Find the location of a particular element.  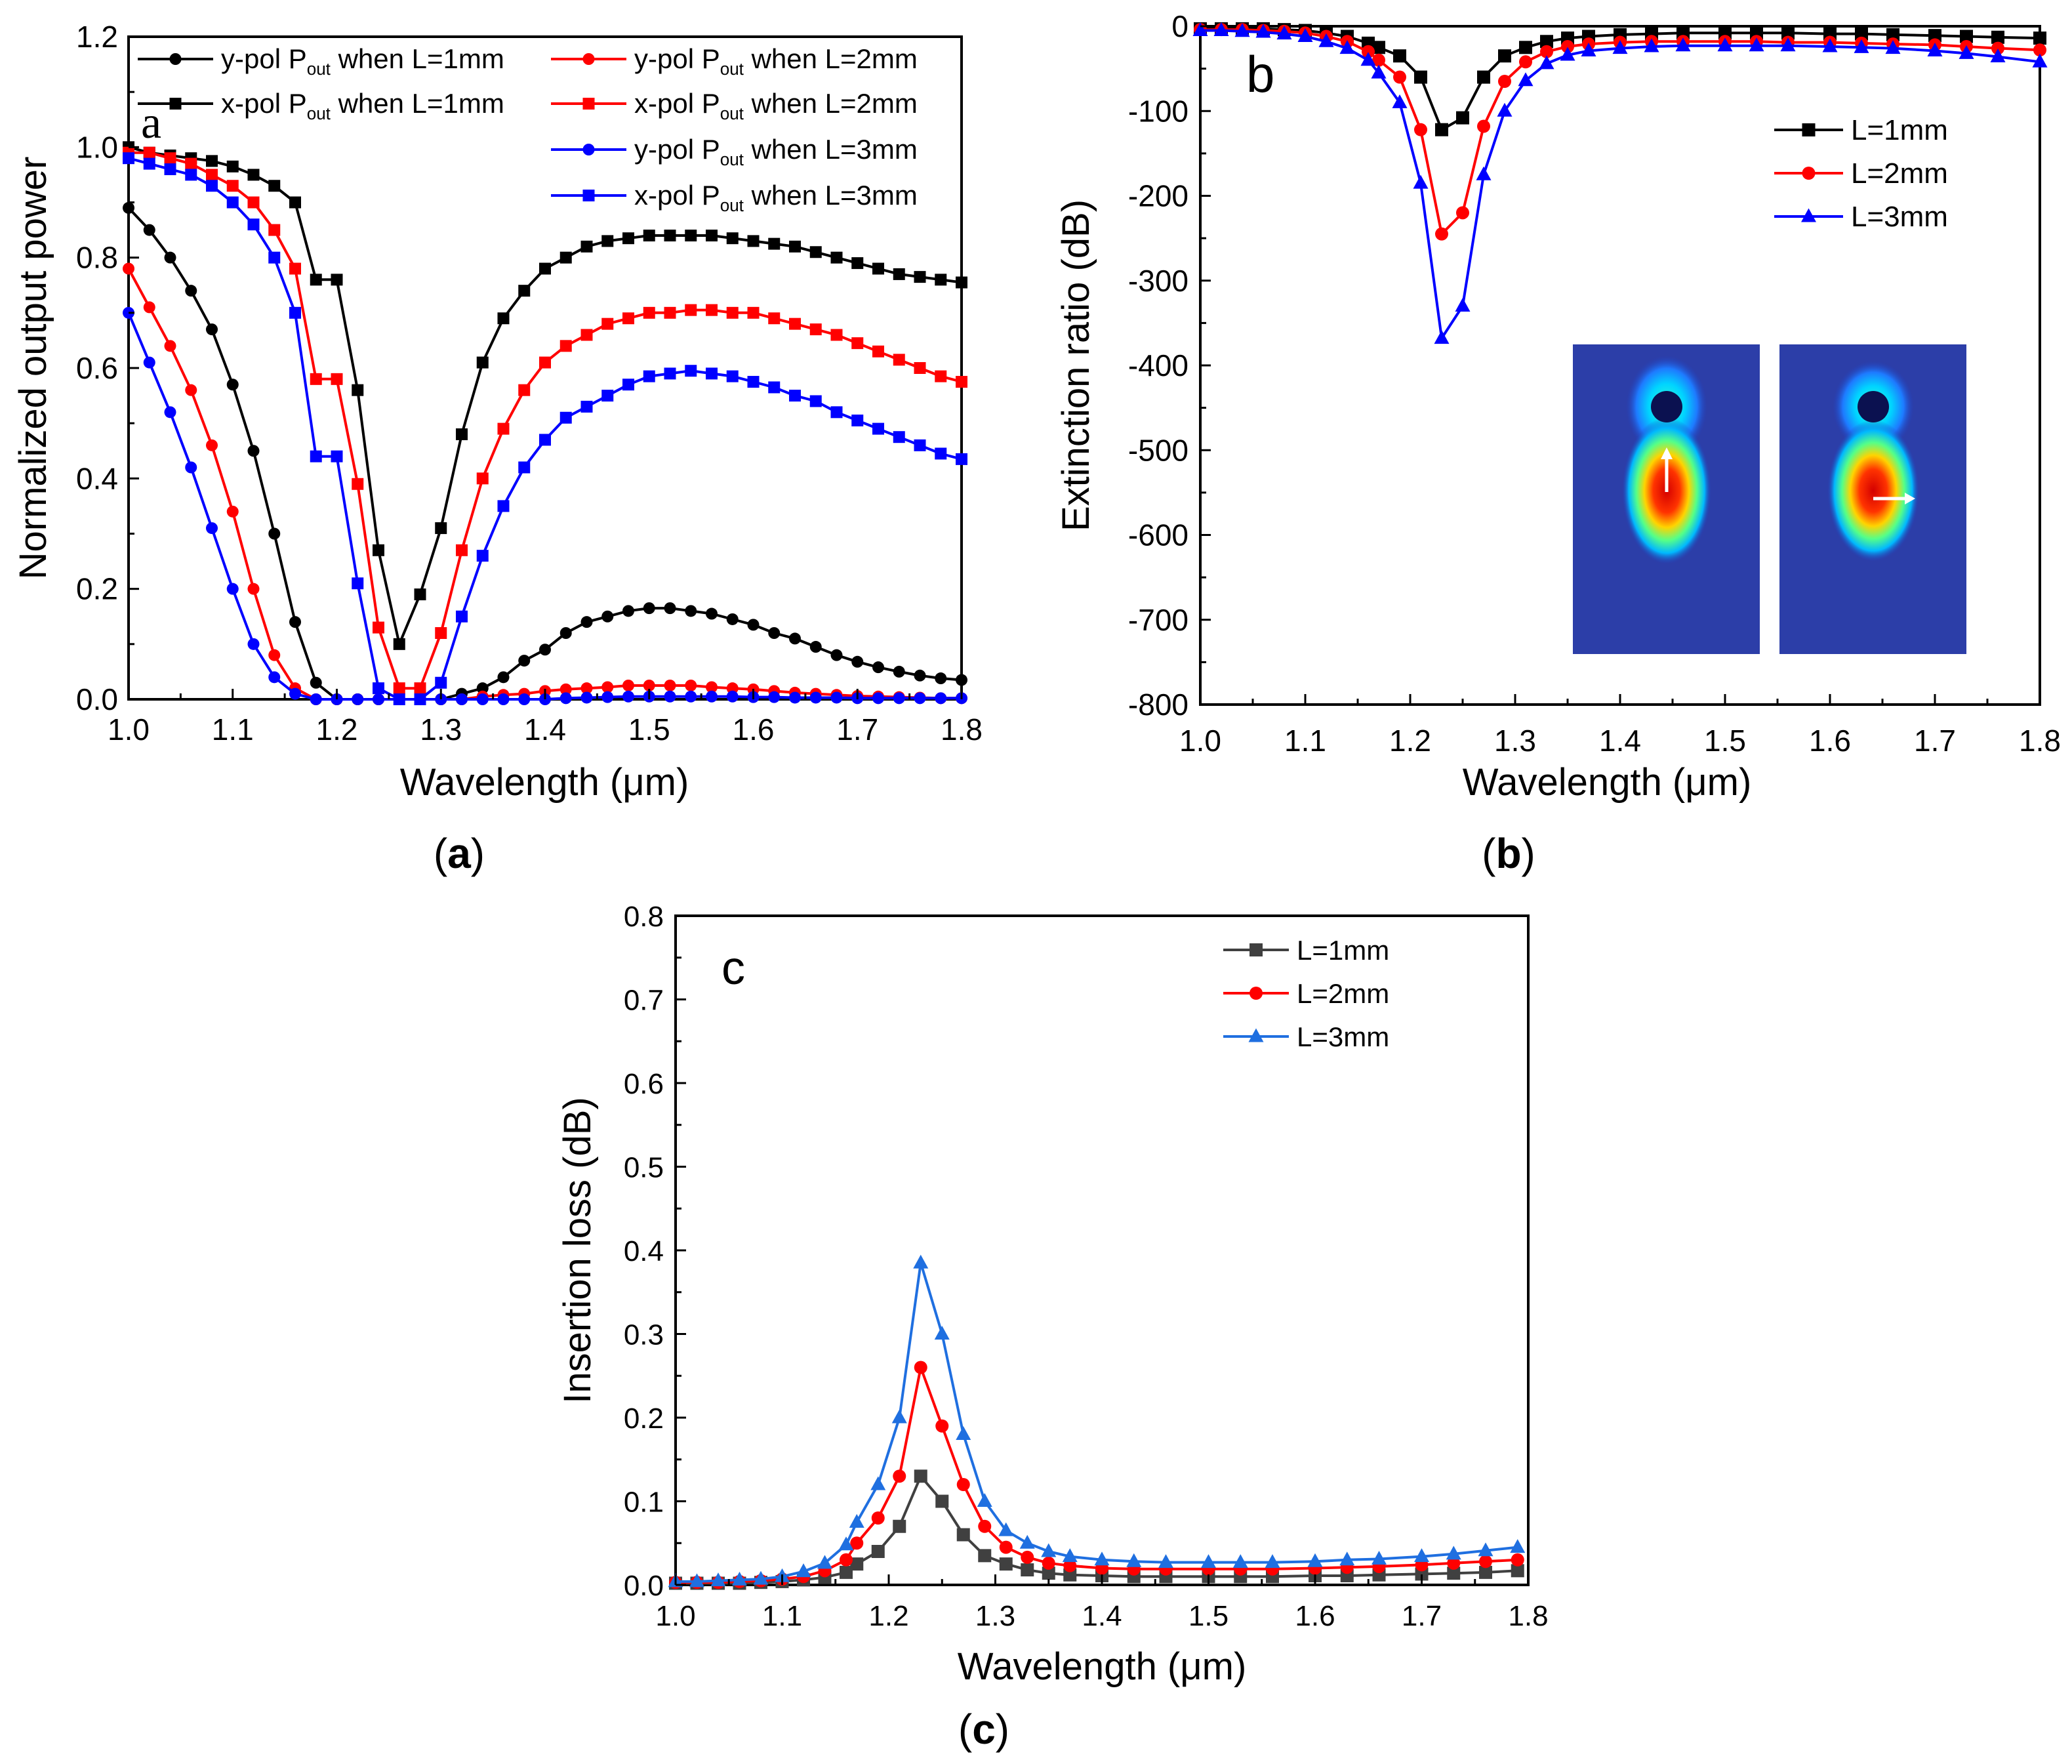

y-tick-label: -600 is located at coordinates (1158, 535).